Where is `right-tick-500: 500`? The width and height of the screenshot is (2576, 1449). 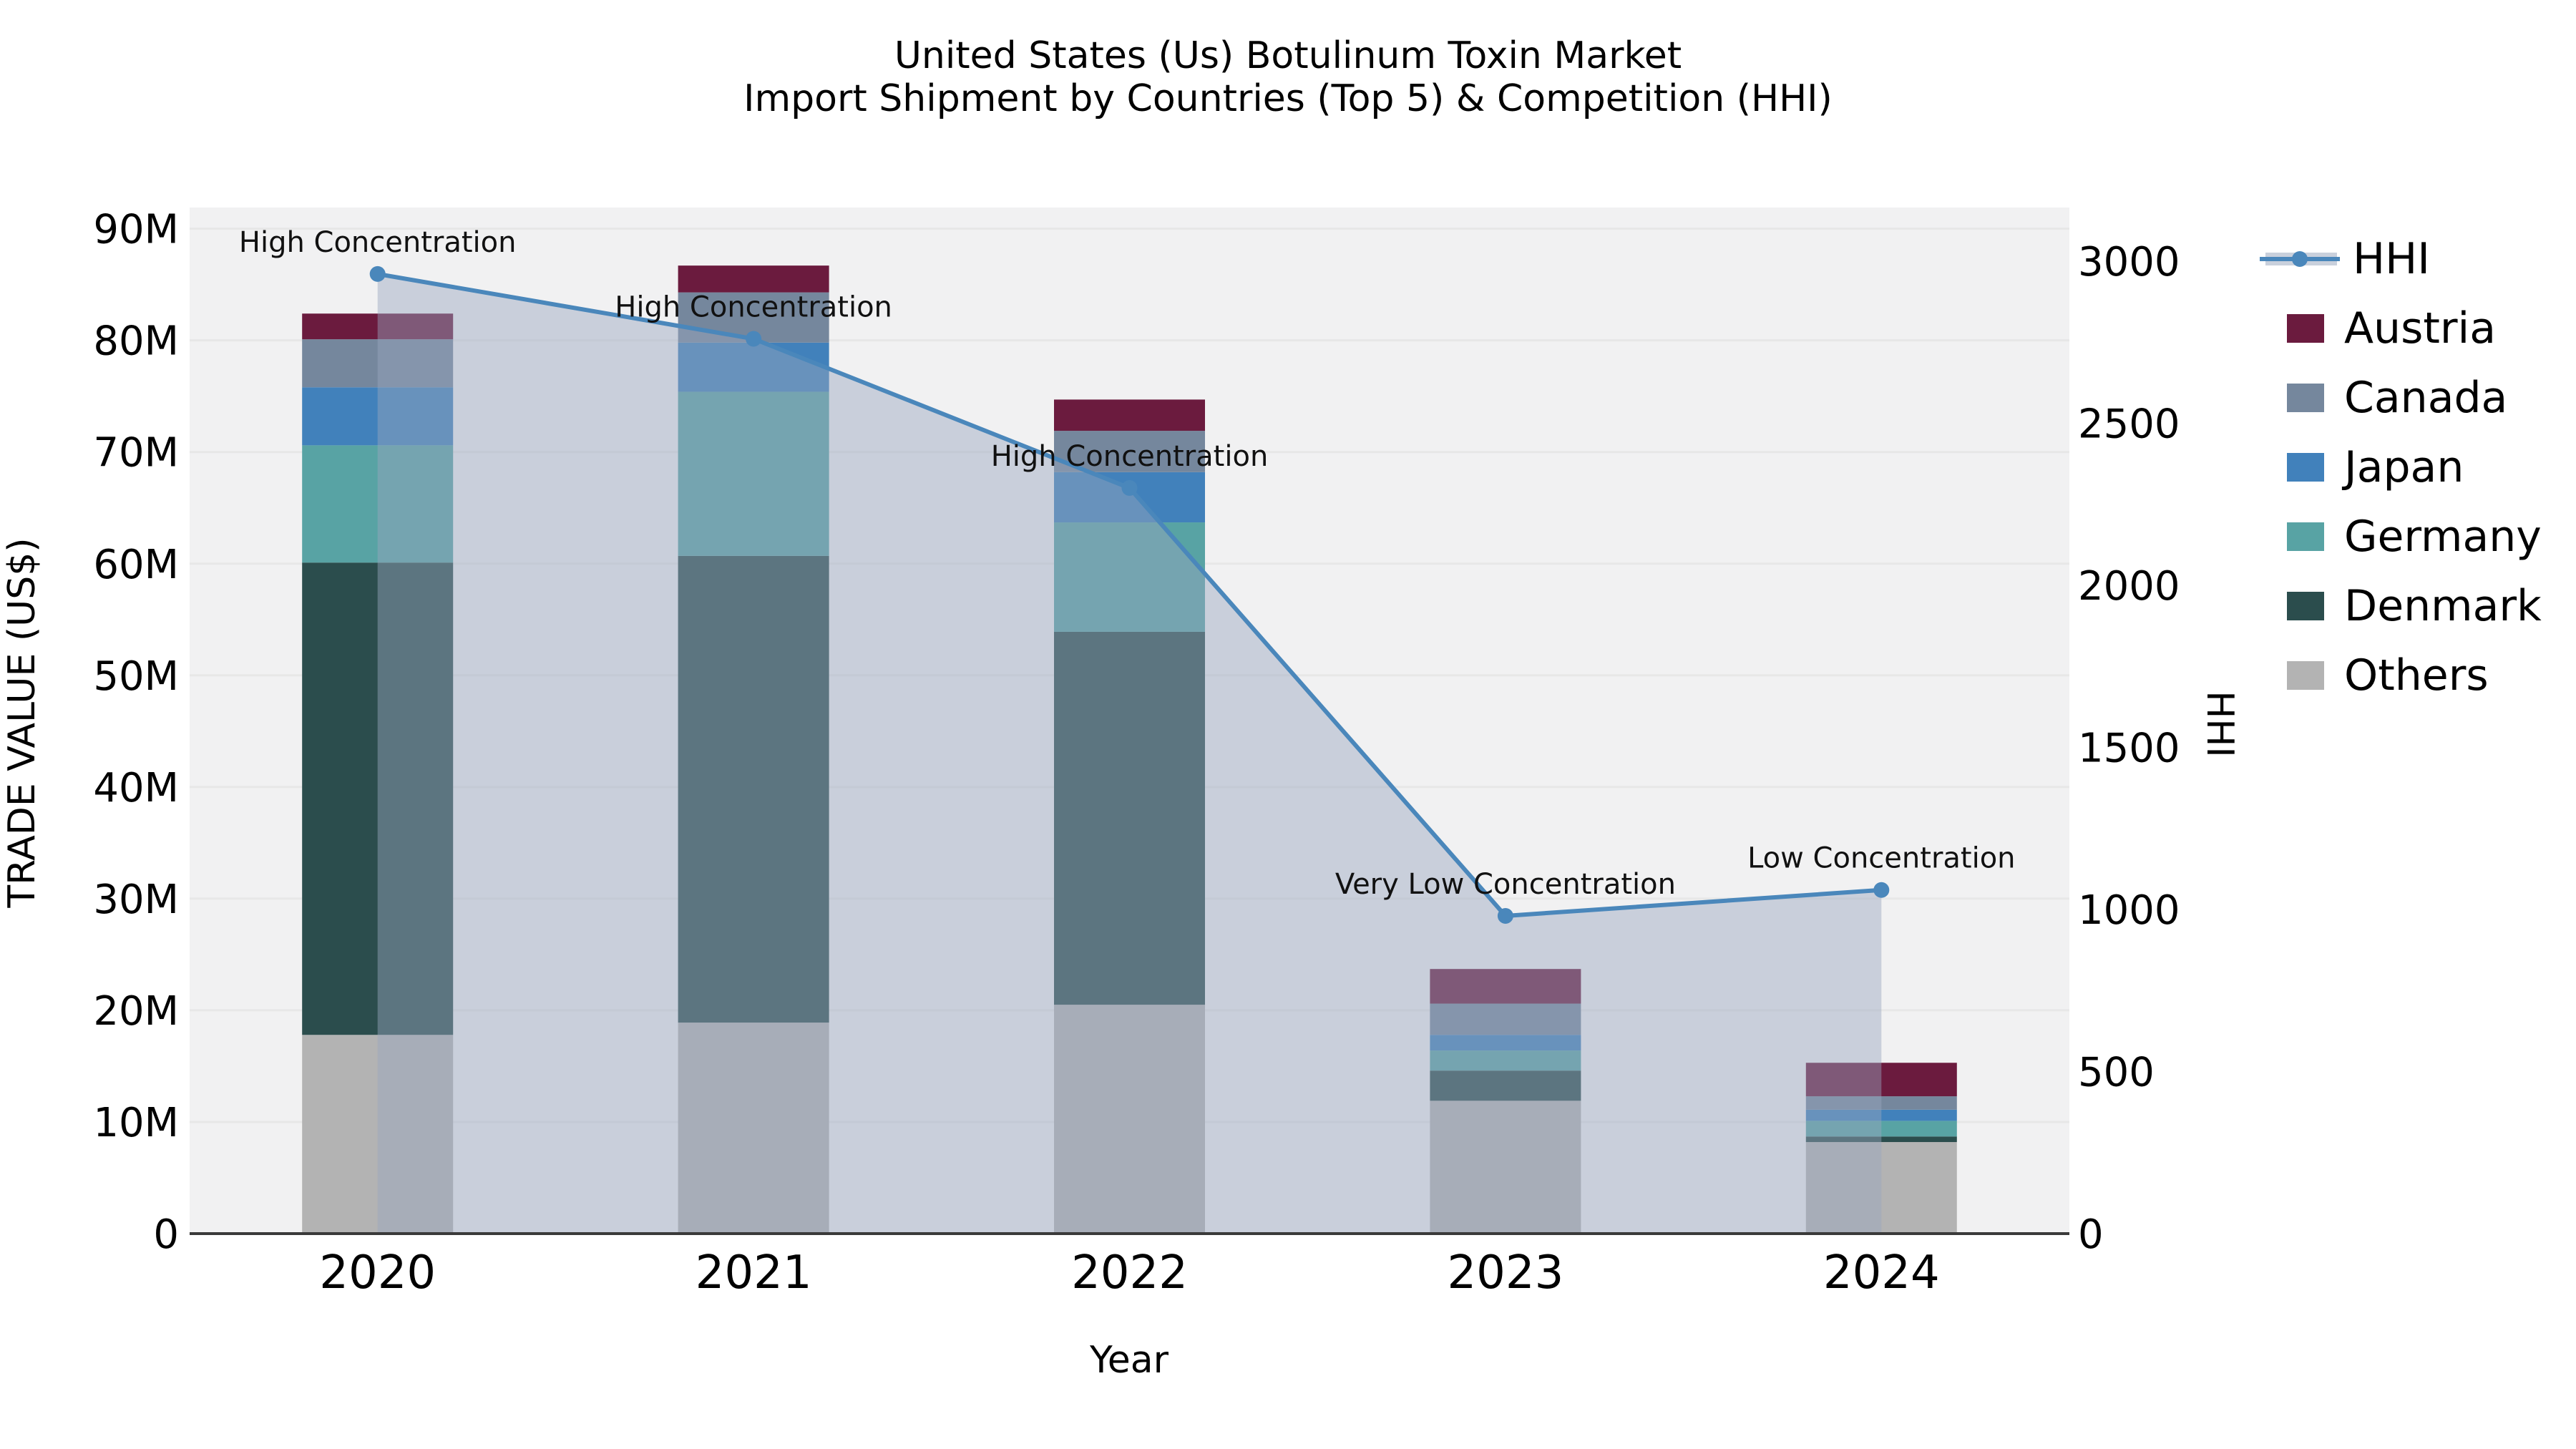
right-tick-500: 500 is located at coordinates (2116, 1072).